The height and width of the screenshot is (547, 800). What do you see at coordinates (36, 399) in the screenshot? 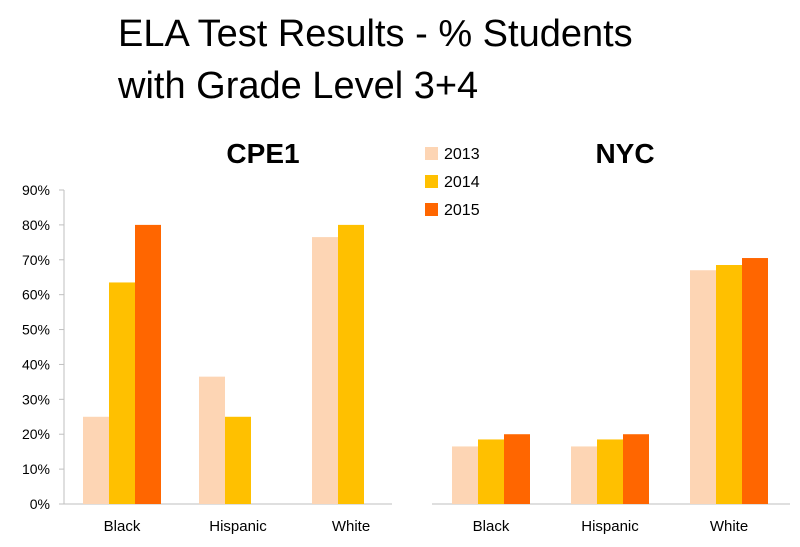
I see `cpe1-y-tick-label: 30%` at bounding box center [36, 399].